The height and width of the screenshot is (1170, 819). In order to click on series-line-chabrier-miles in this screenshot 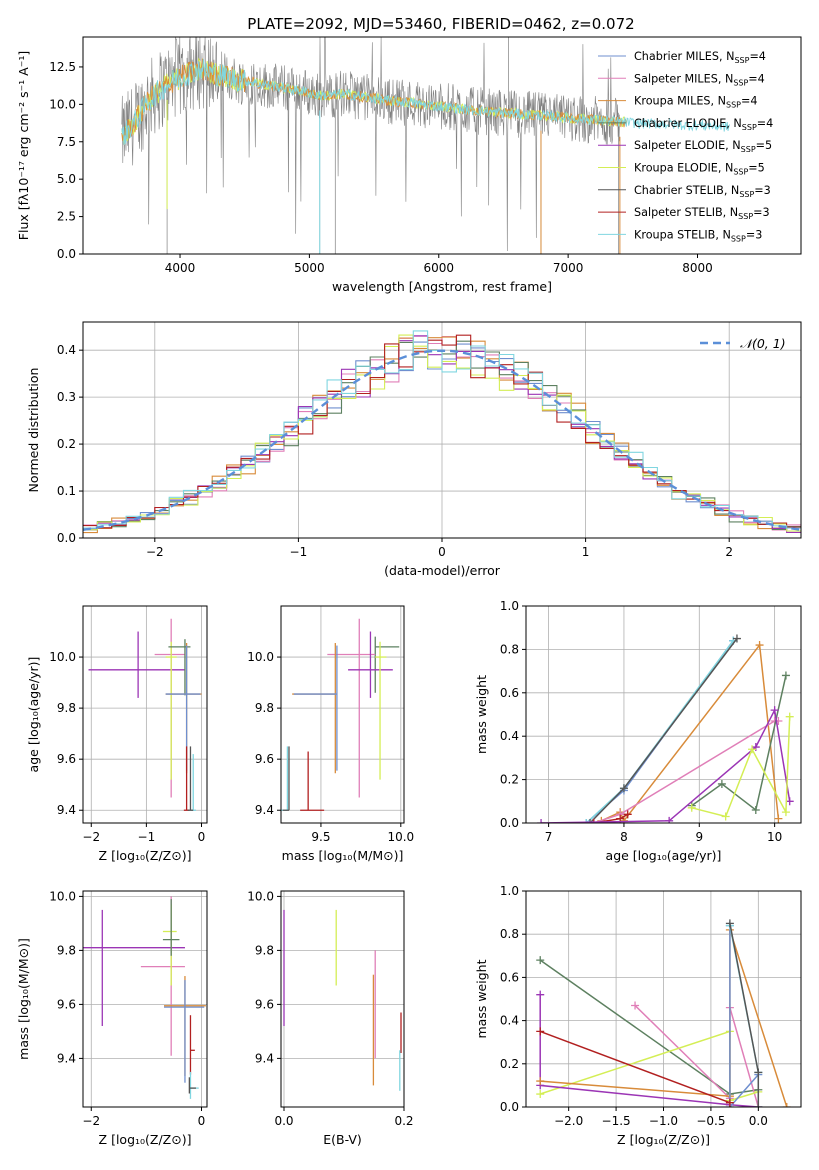, I will do `click(659, 731)`.